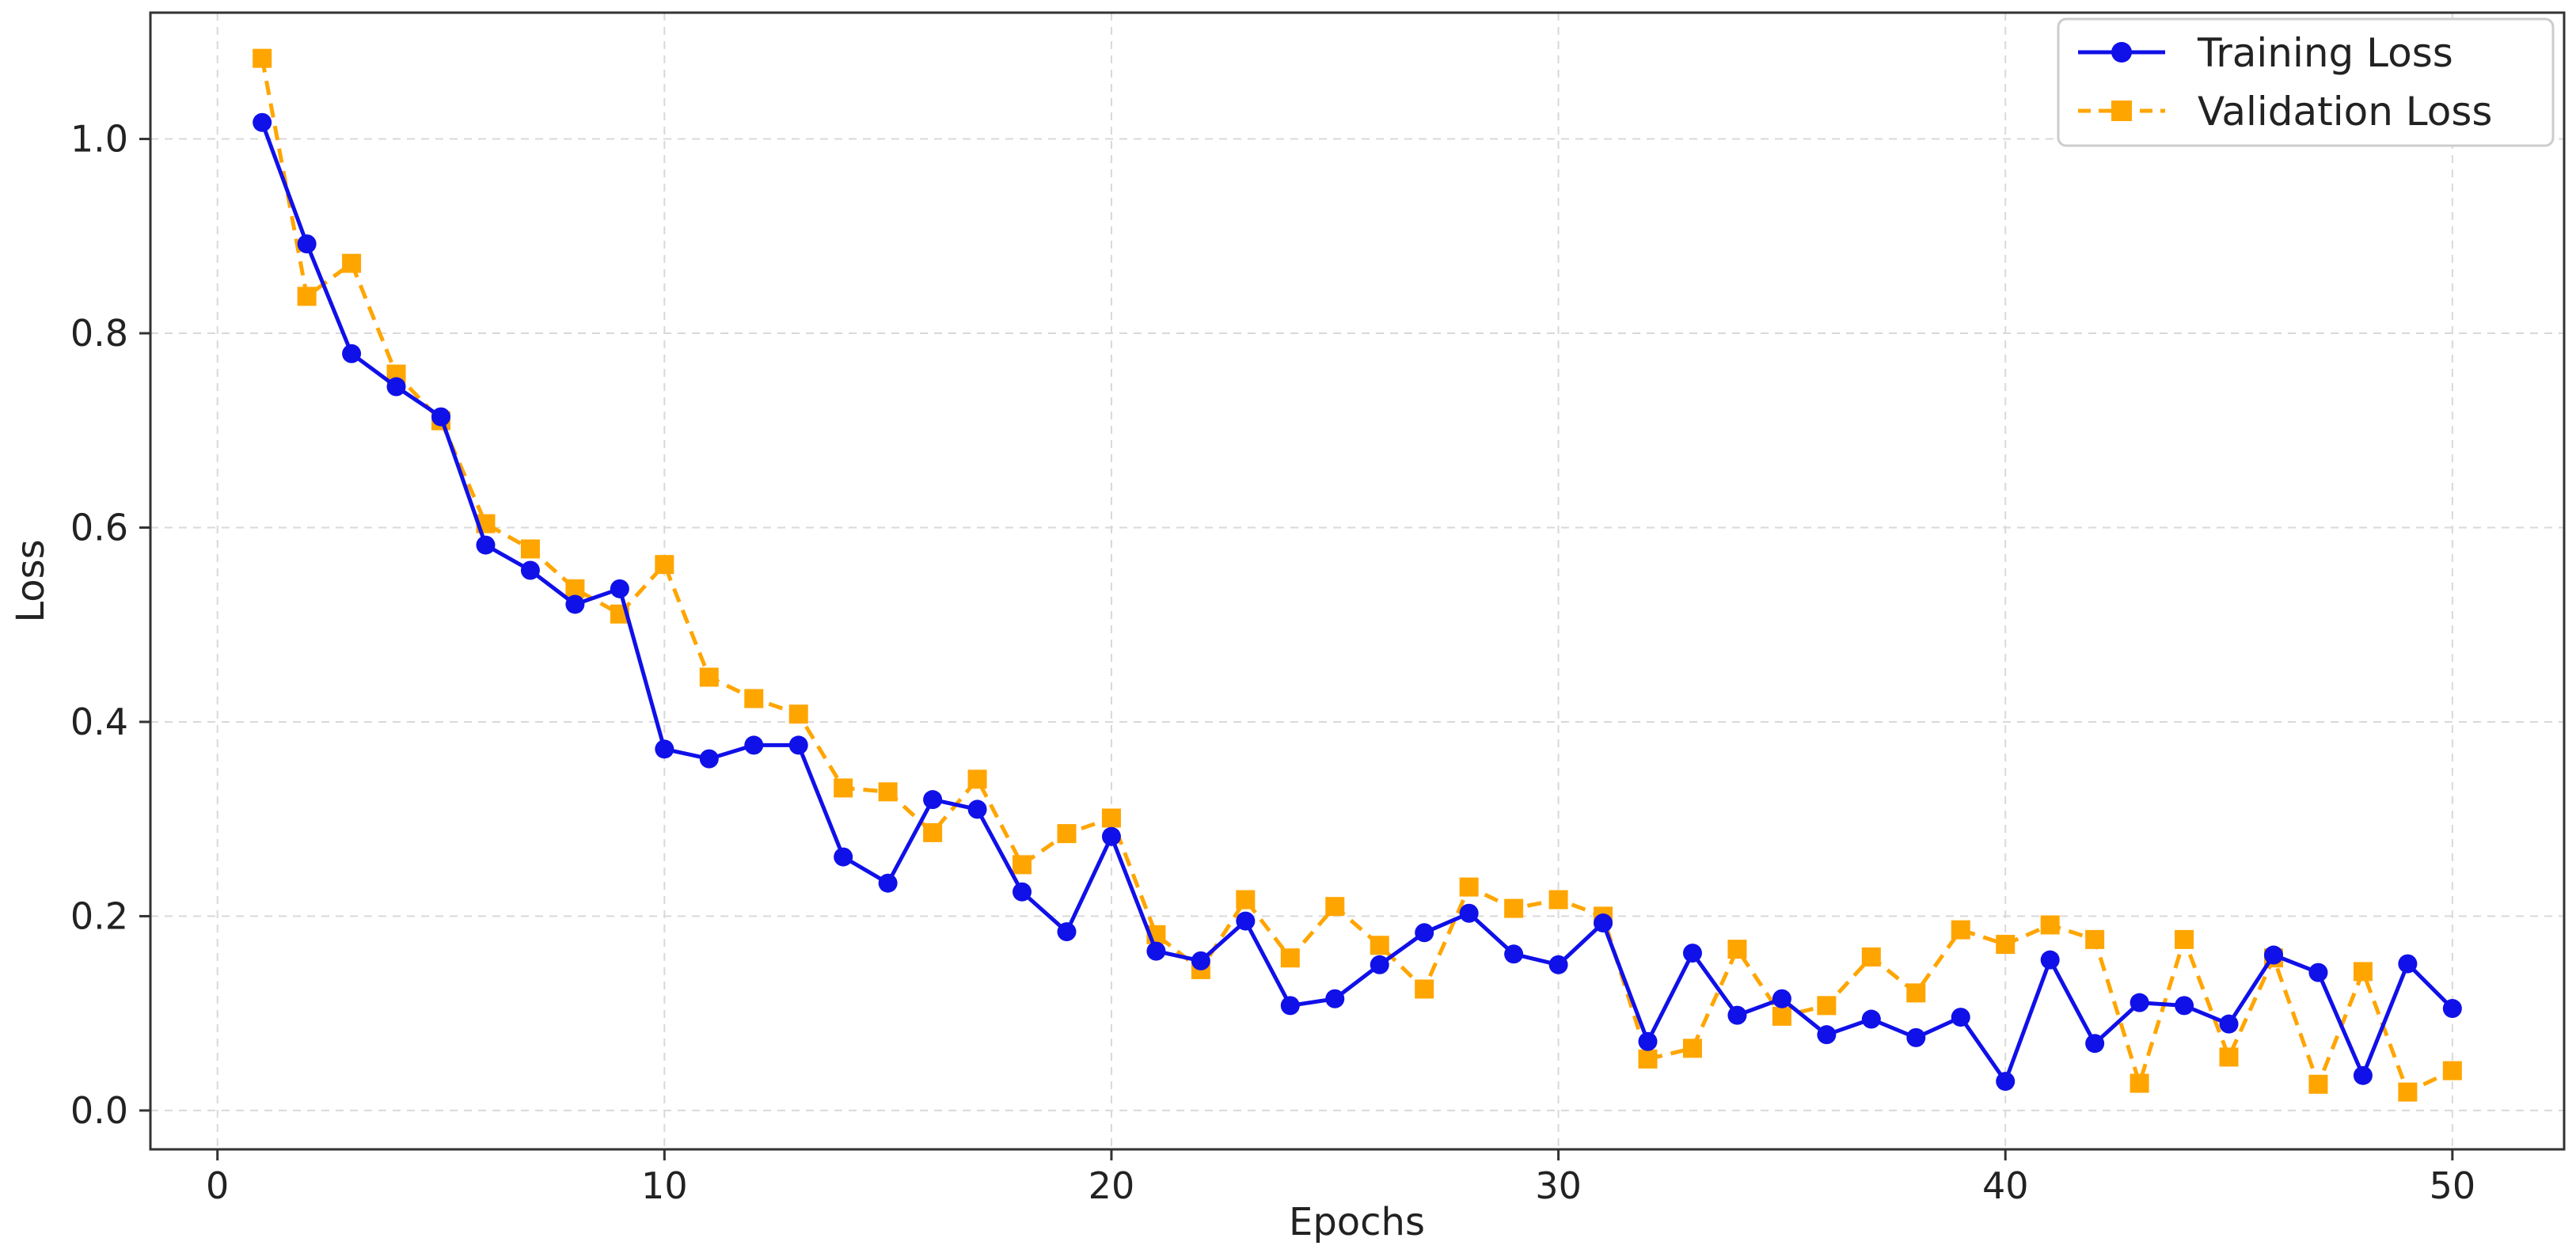 Image resolution: width=2576 pixels, height=1257 pixels. Describe the element at coordinates (1112, 1185) in the screenshot. I see `x-tick-label: 20` at that location.